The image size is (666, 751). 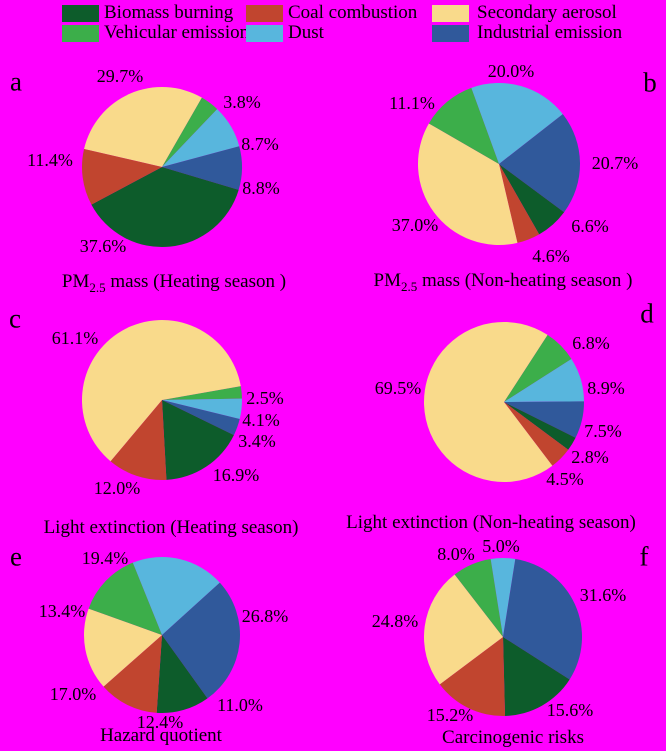 I want to click on pct-label-c-vehicular: 2.5%, so click(x=265, y=398).